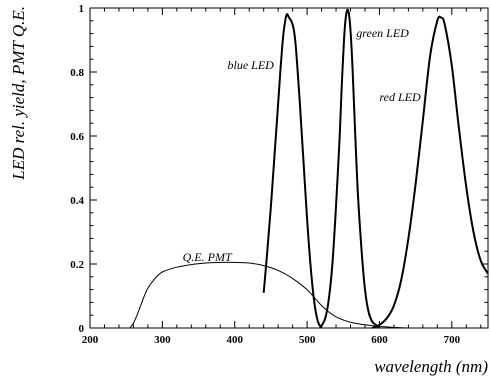 The width and height of the screenshot is (490, 378). I want to click on annotation-label: blue LED, so click(250, 65).